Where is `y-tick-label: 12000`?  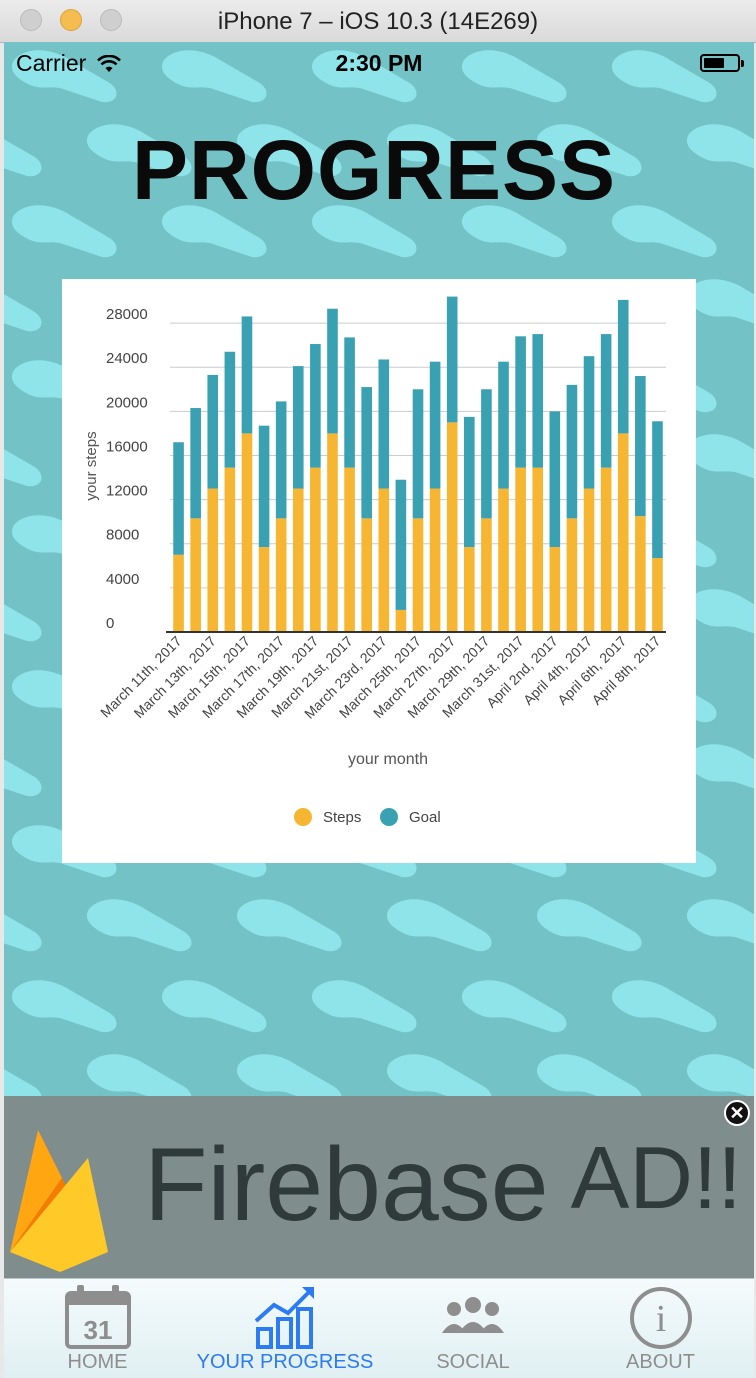
y-tick-label: 12000 is located at coordinates (127, 491).